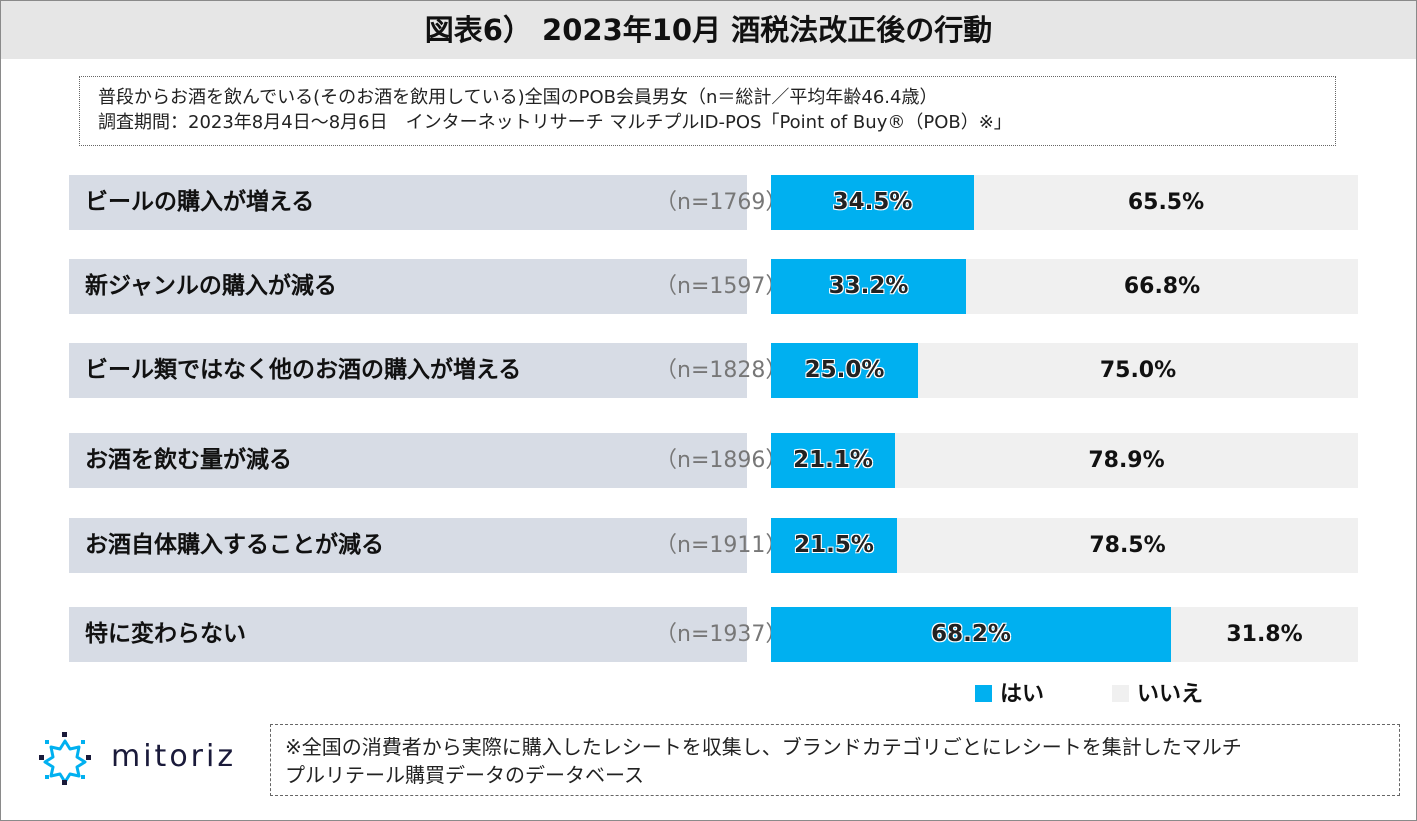 Image resolution: width=1417 pixels, height=821 pixels. Describe the element at coordinates (428, 634) in the screenshot. I see `row-label-5: 特に変わらない （n=1937）` at that location.